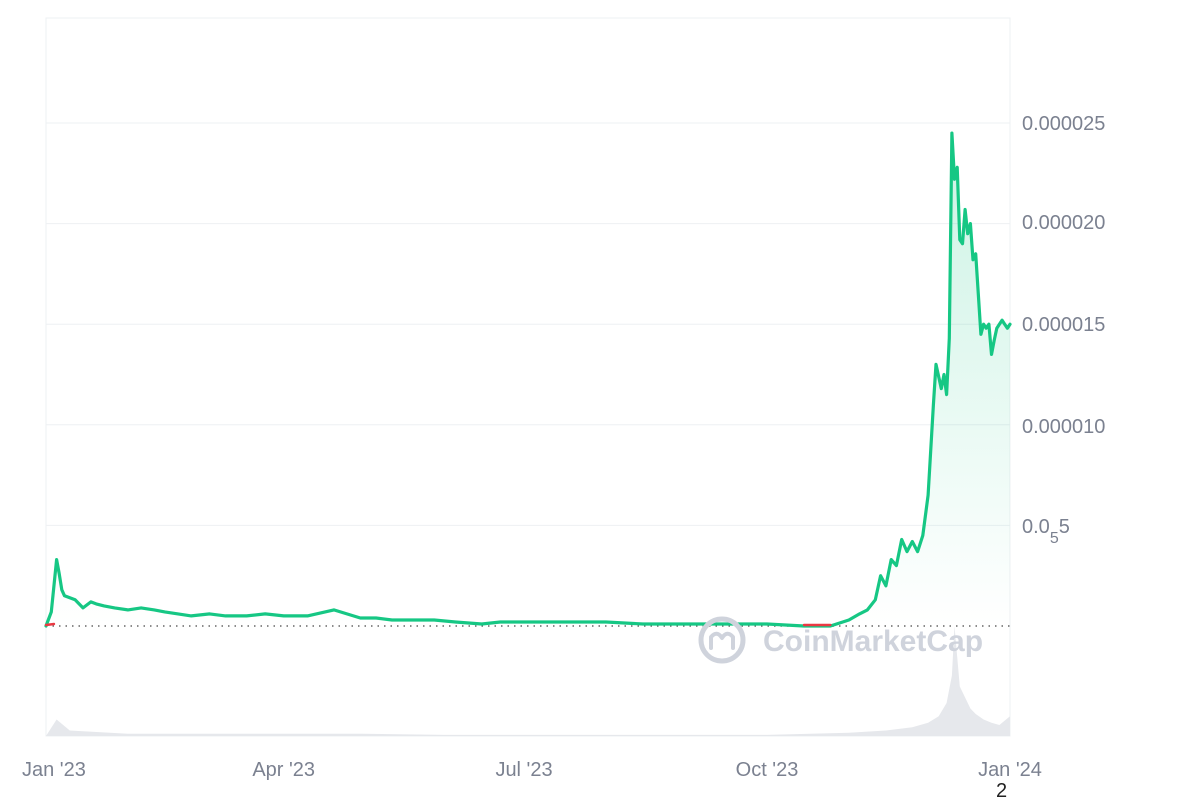 The width and height of the screenshot is (1200, 800). What do you see at coordinates (523, 770) in the screenshot?
I see `x-tick-label-2: Jul '23` at bounding box center [523, 770].